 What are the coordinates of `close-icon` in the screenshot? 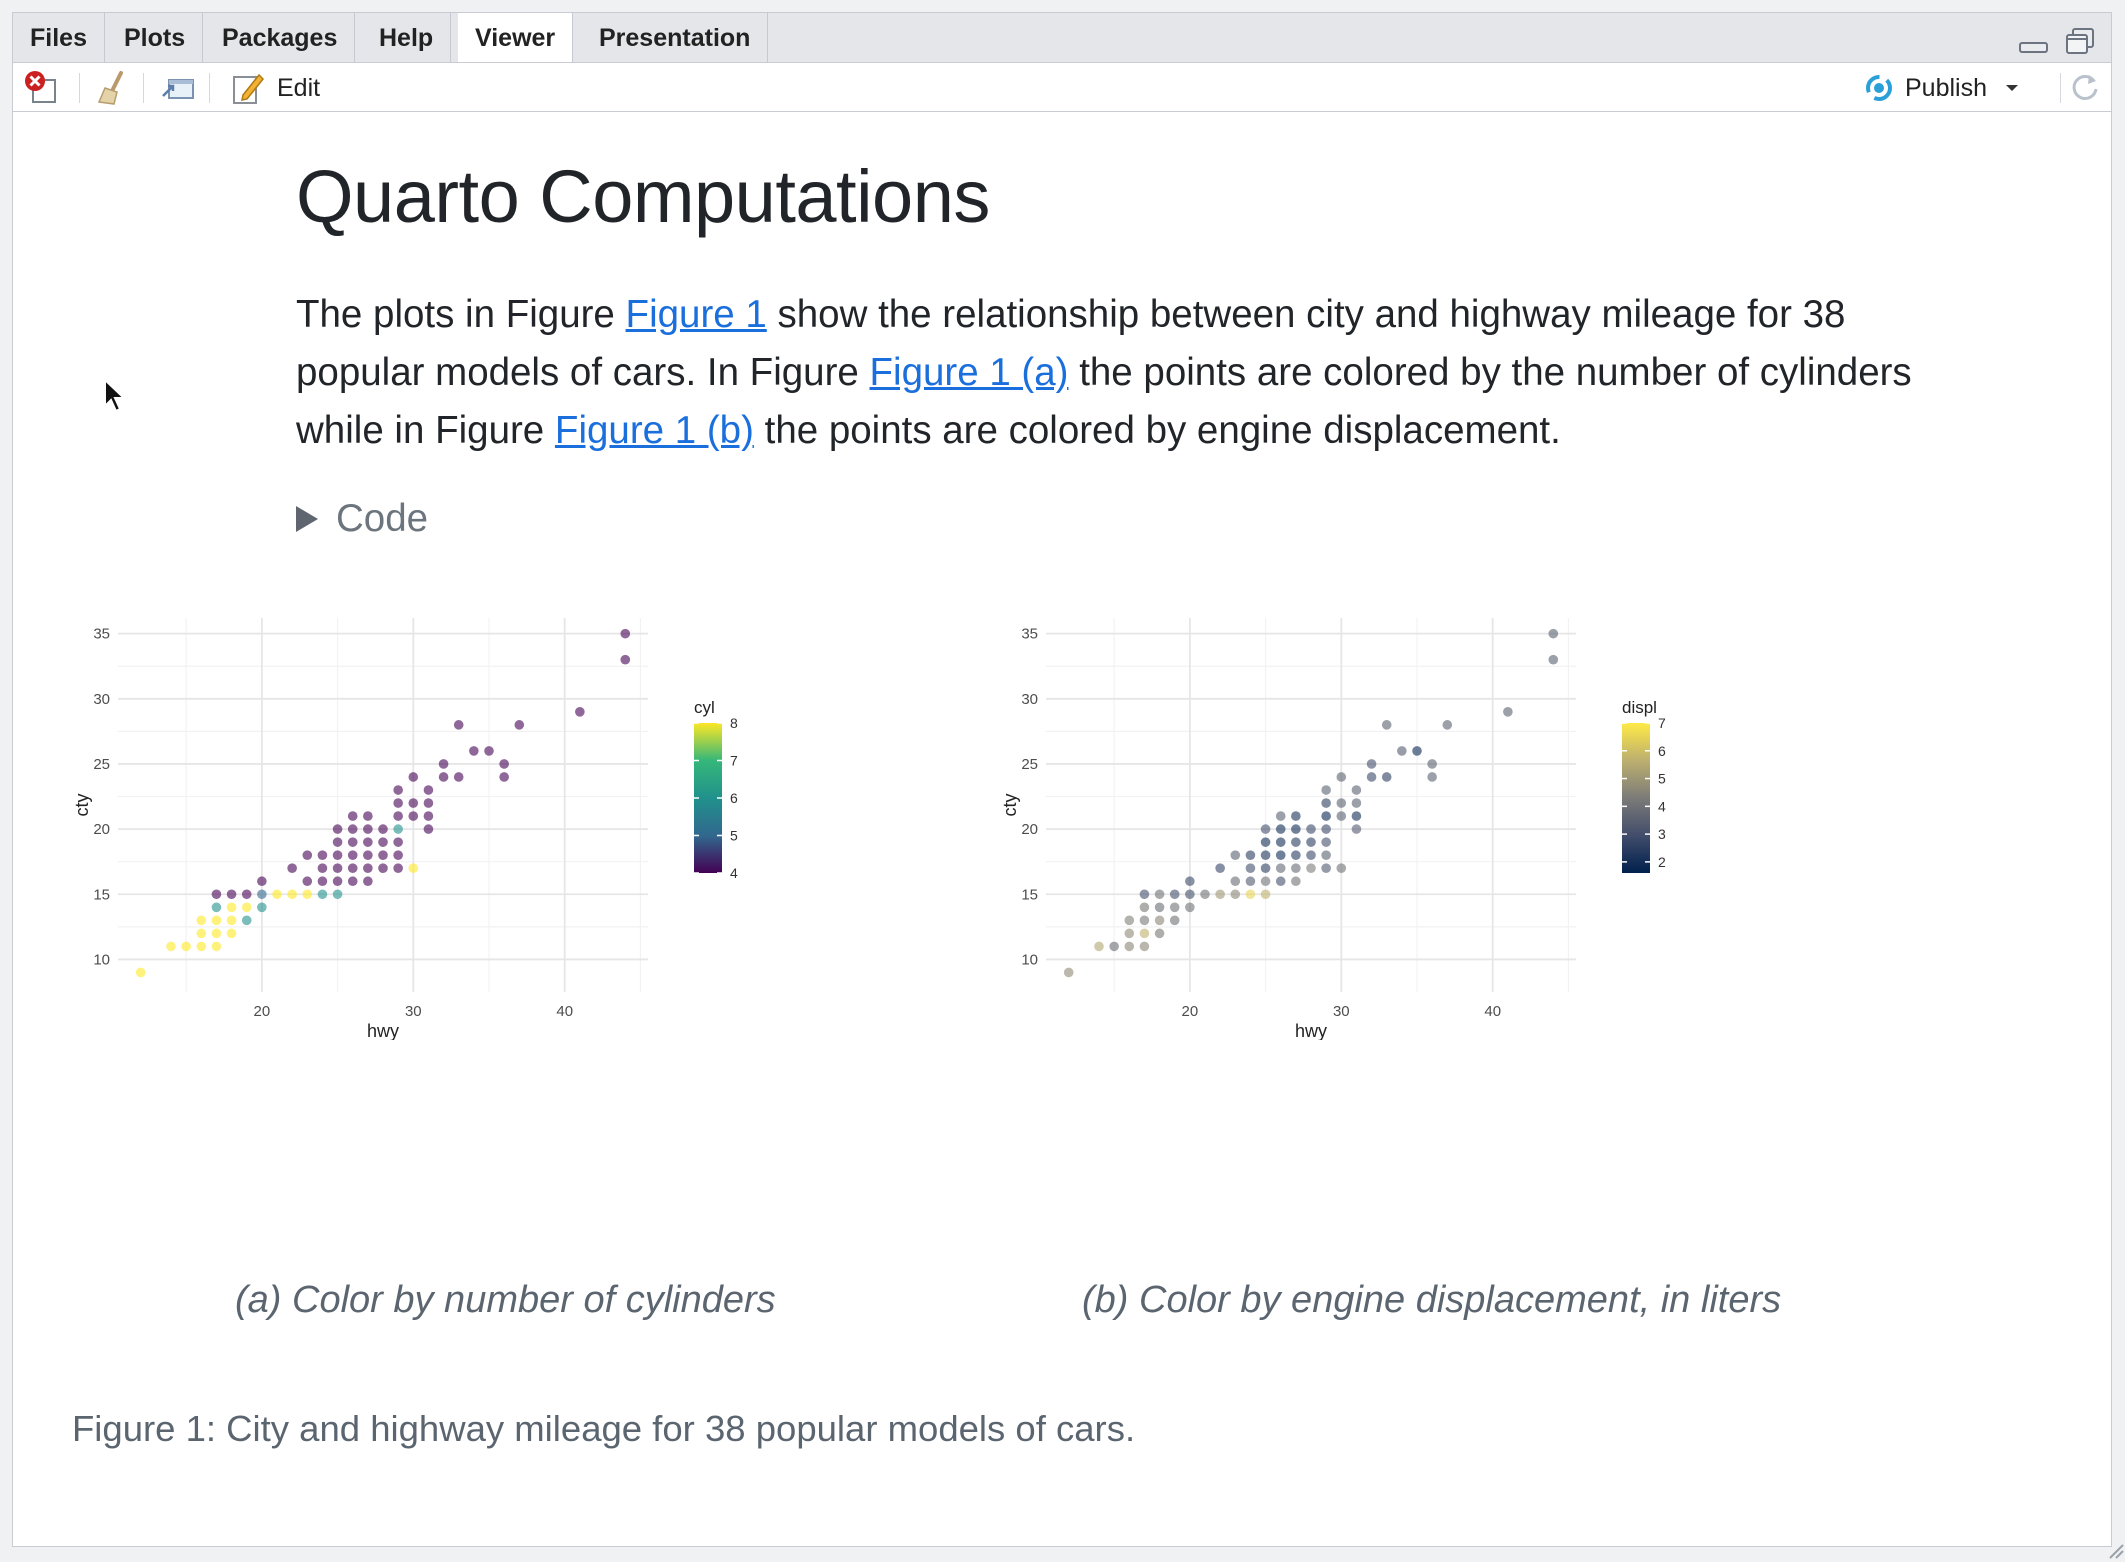 It's located at (40, 87).